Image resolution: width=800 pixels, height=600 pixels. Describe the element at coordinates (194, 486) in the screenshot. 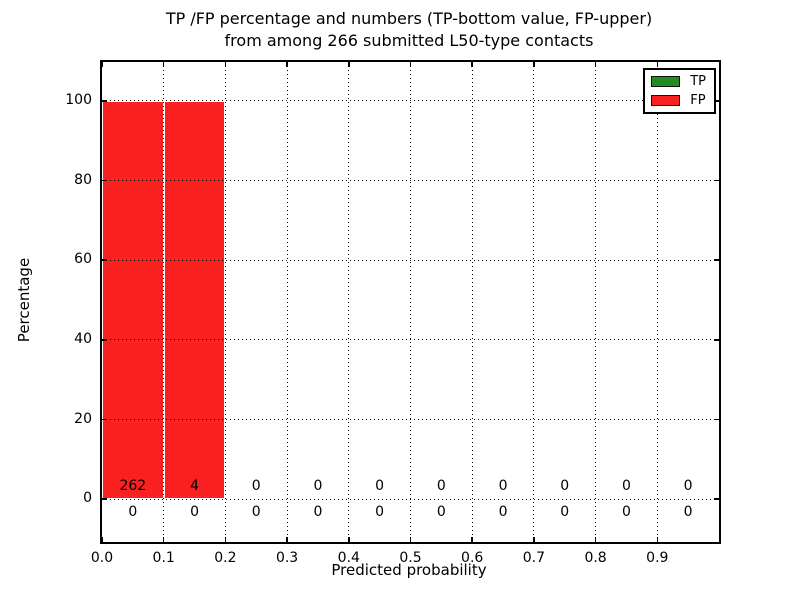

I see `fp-count-label: 4` at that location.